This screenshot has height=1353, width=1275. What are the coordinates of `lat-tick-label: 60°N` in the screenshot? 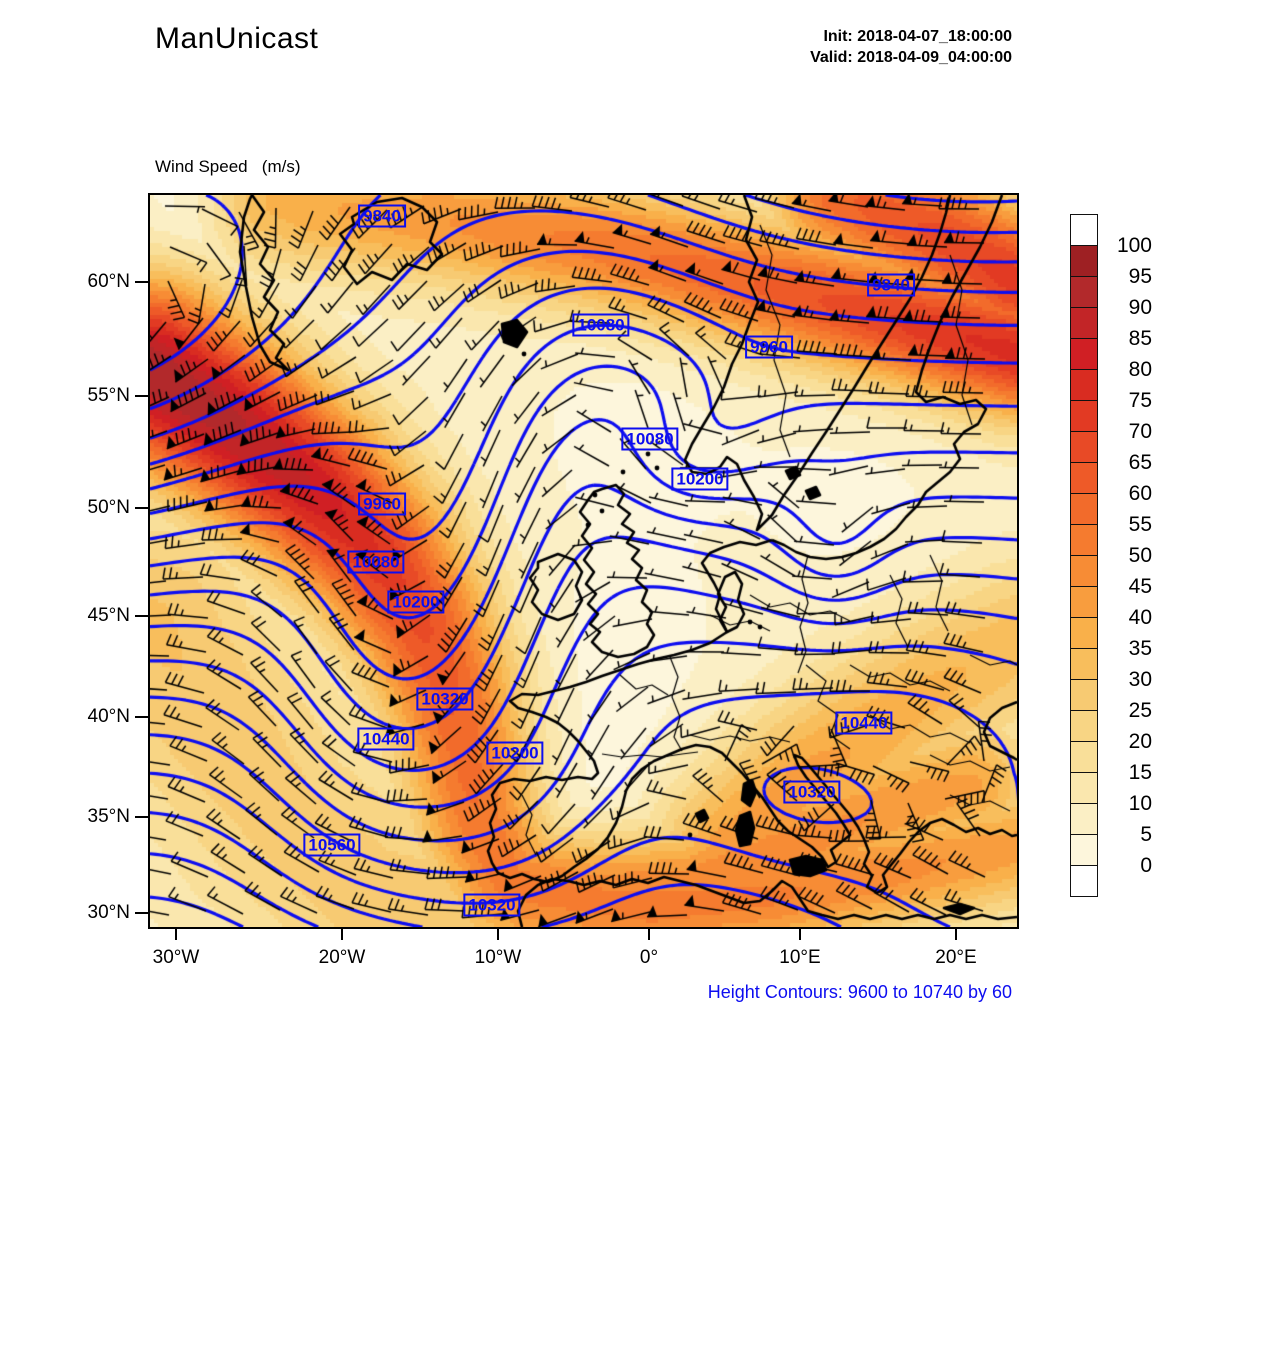 It's located at (108, 281).